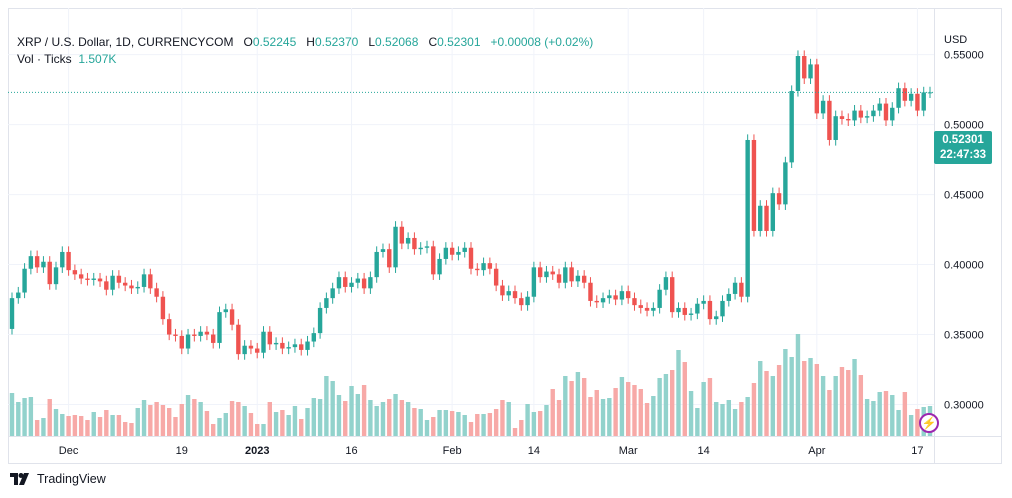 The image size is (1012, 498). What do you see at coordinates (372, 42) in the screenshot?
I see `low-label: L` at bounding box center [372, 42].